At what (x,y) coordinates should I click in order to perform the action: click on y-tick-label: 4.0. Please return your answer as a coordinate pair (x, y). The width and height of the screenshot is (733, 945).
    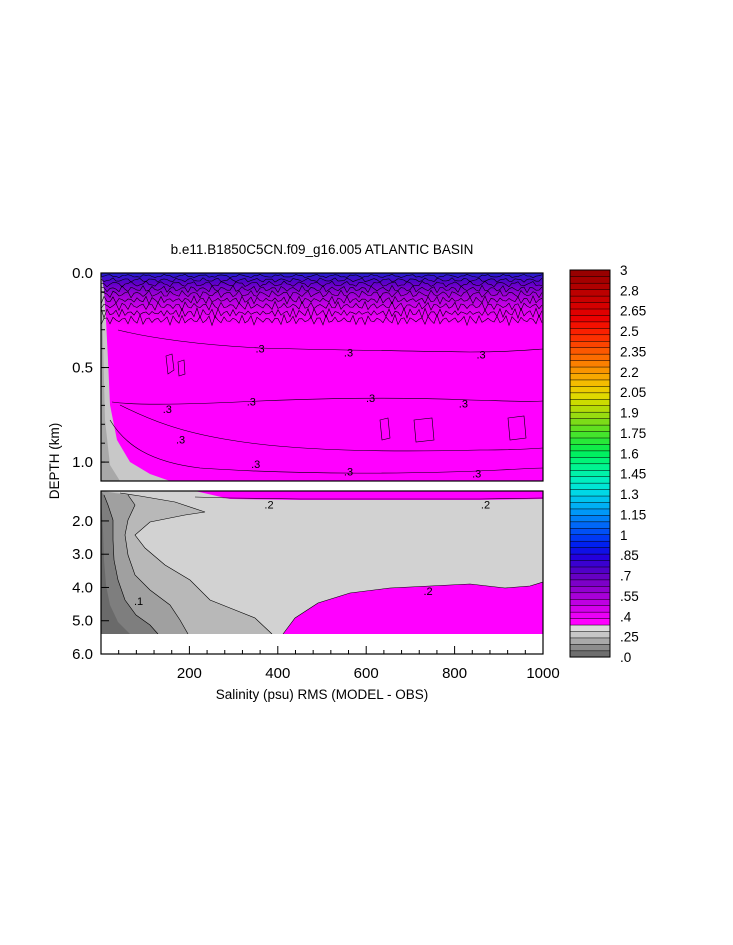
    Looking at the image, I should click on (82, 587).